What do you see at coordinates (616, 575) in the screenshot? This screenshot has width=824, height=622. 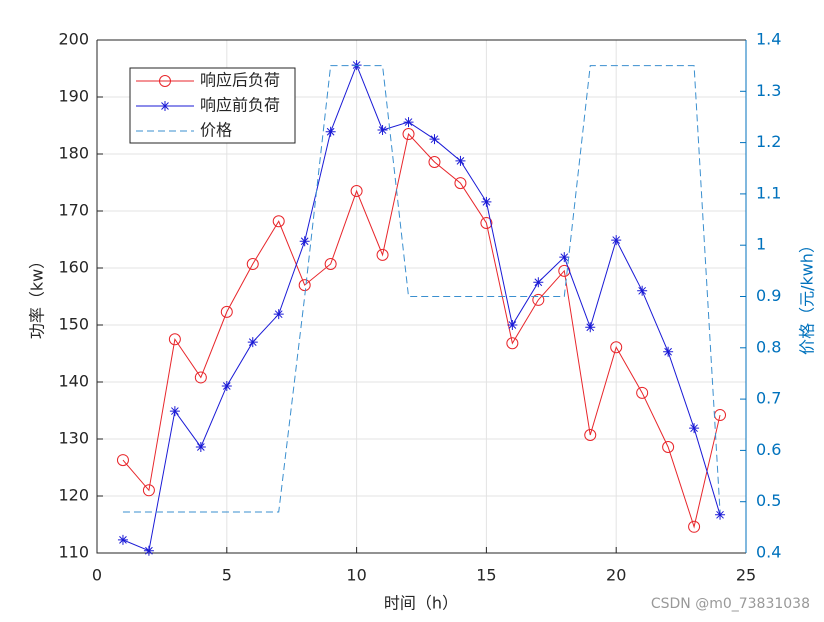 I see `x-tick-label: 20` at bounding box center [616, 575].